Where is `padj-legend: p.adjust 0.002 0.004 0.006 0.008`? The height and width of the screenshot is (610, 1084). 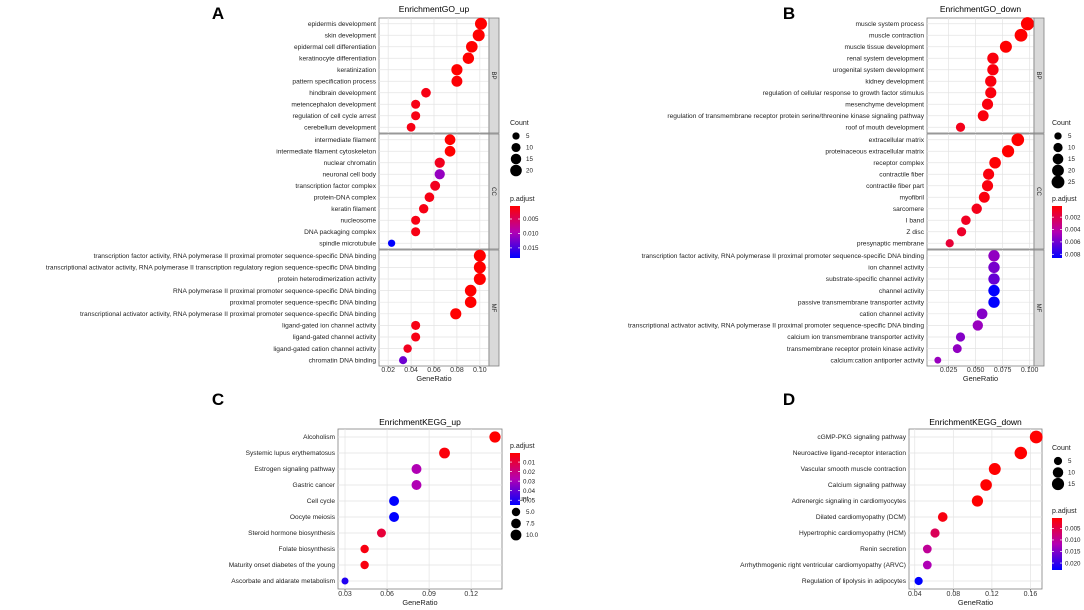 padj-legend: p.adjust 0.002 0.004 0.006 0.008 is located at coordinates (1066, 227).